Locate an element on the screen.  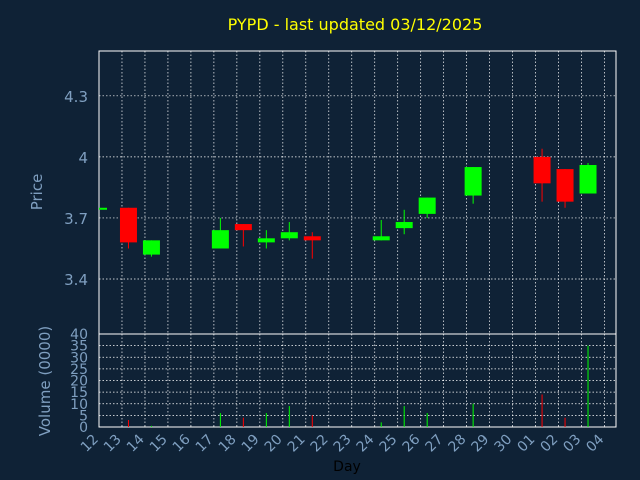
x-axis-label: Day is located at coordinates (347, 467).